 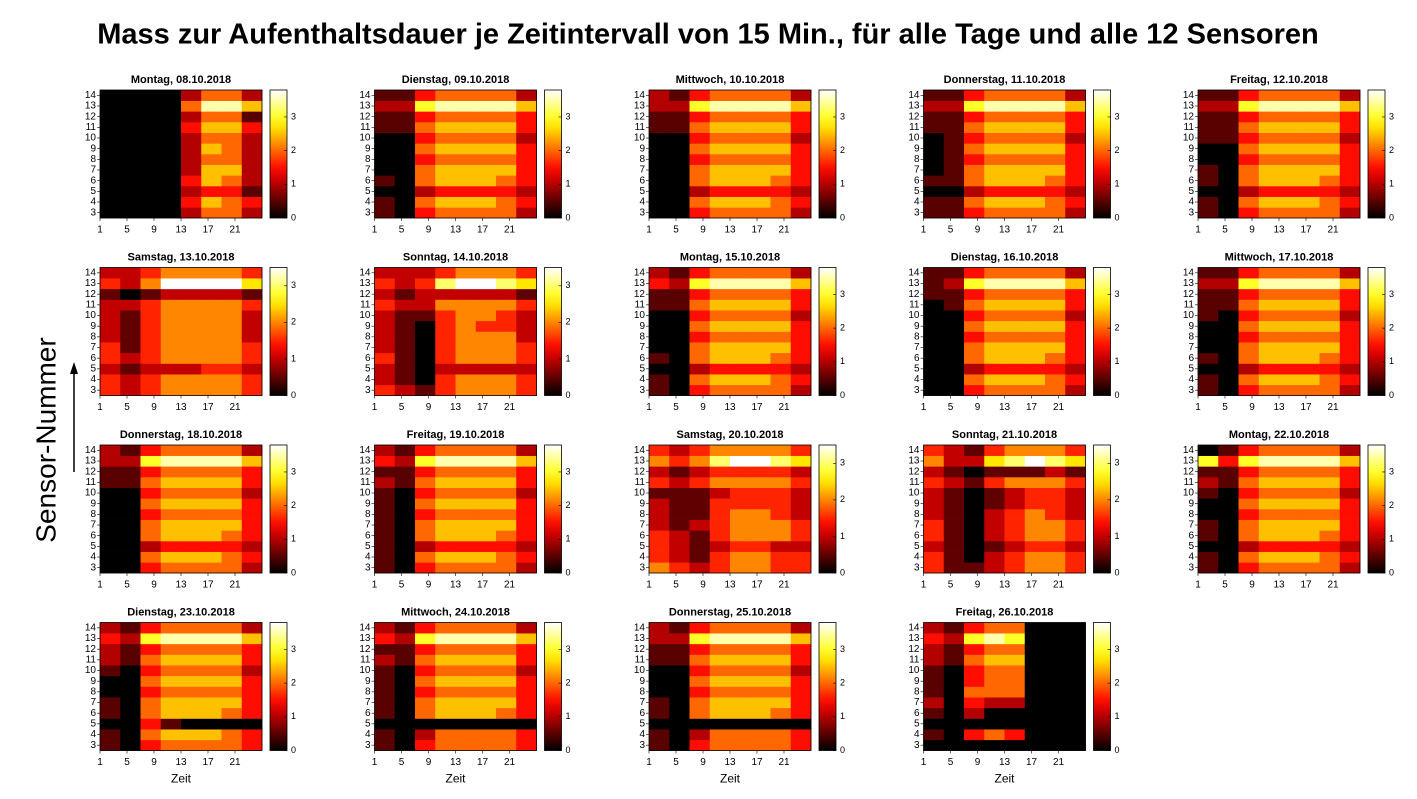 I want to click on y-tick-label: 12, so click(x=1189, y=294).